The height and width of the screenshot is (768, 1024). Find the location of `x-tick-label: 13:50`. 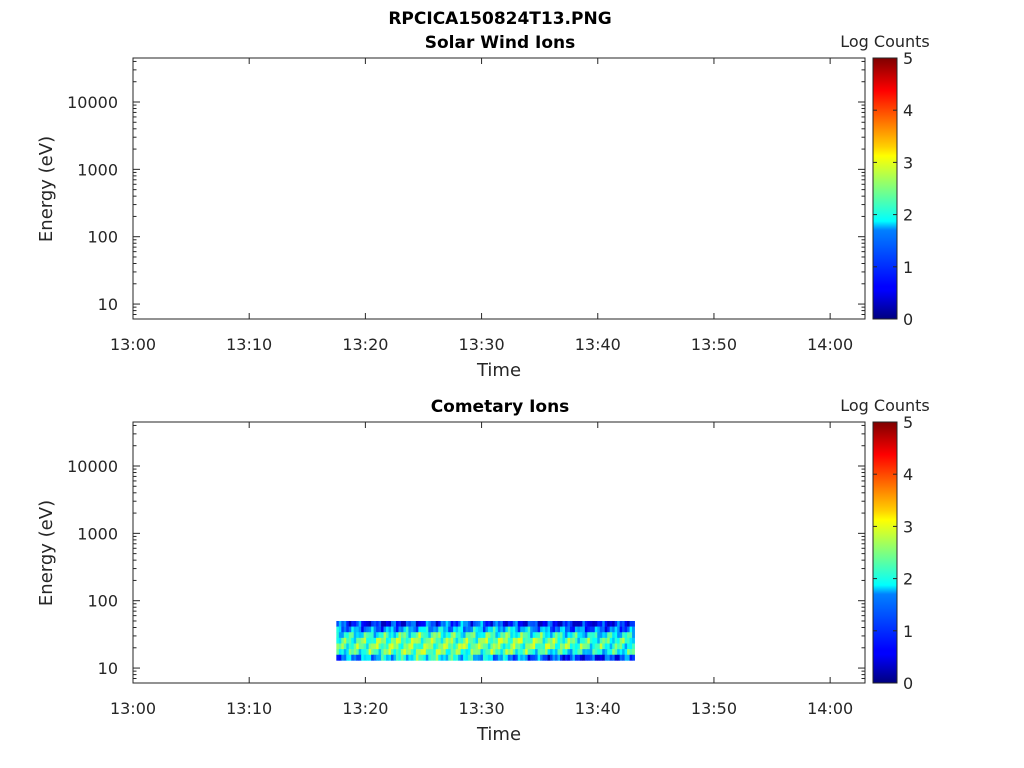

x-tick-label: 13:50 is located at coordinates (714, 344).